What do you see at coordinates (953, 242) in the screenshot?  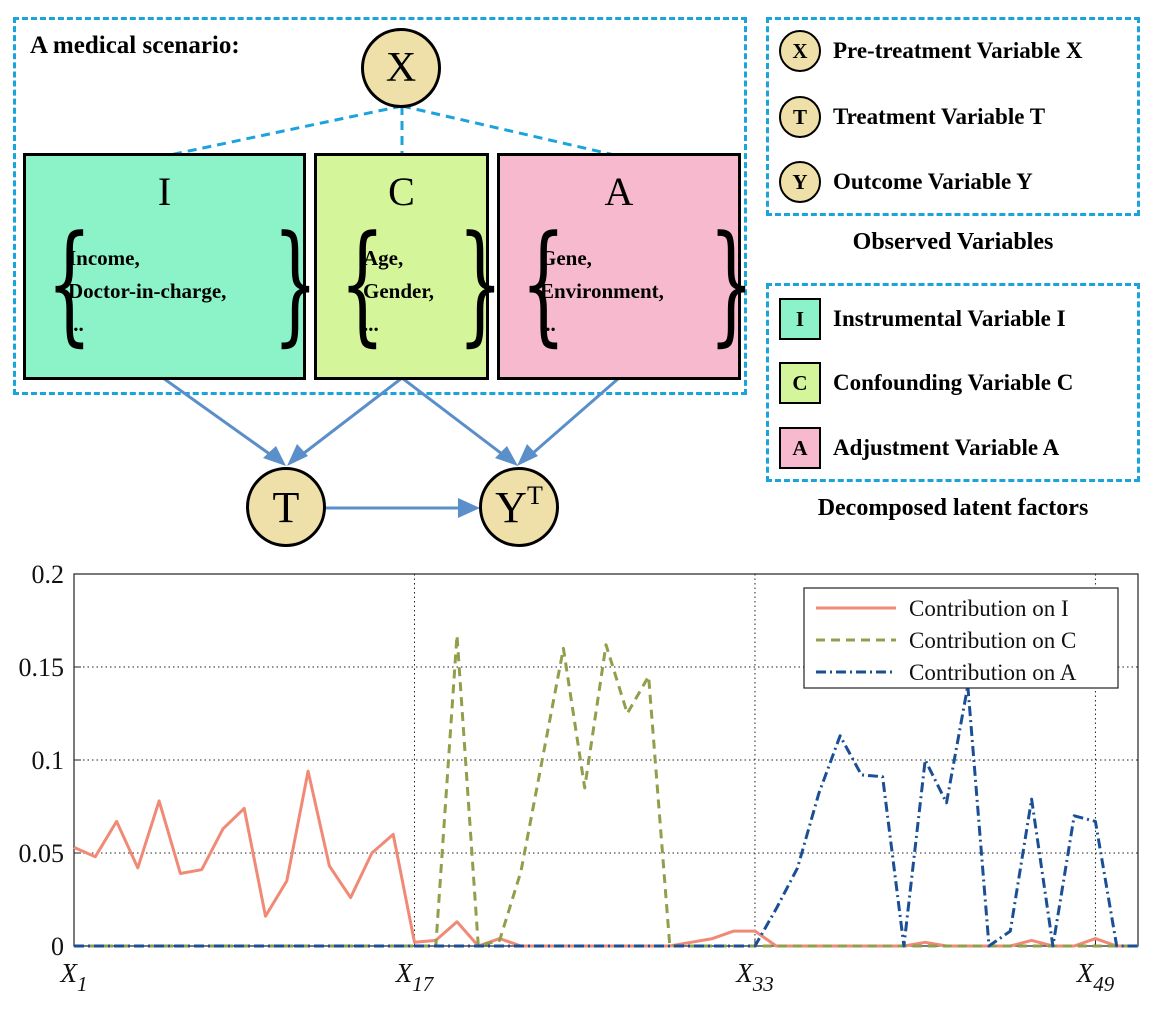 I see `observed-caption: Observed Variables` at bounding box center [953, 242].